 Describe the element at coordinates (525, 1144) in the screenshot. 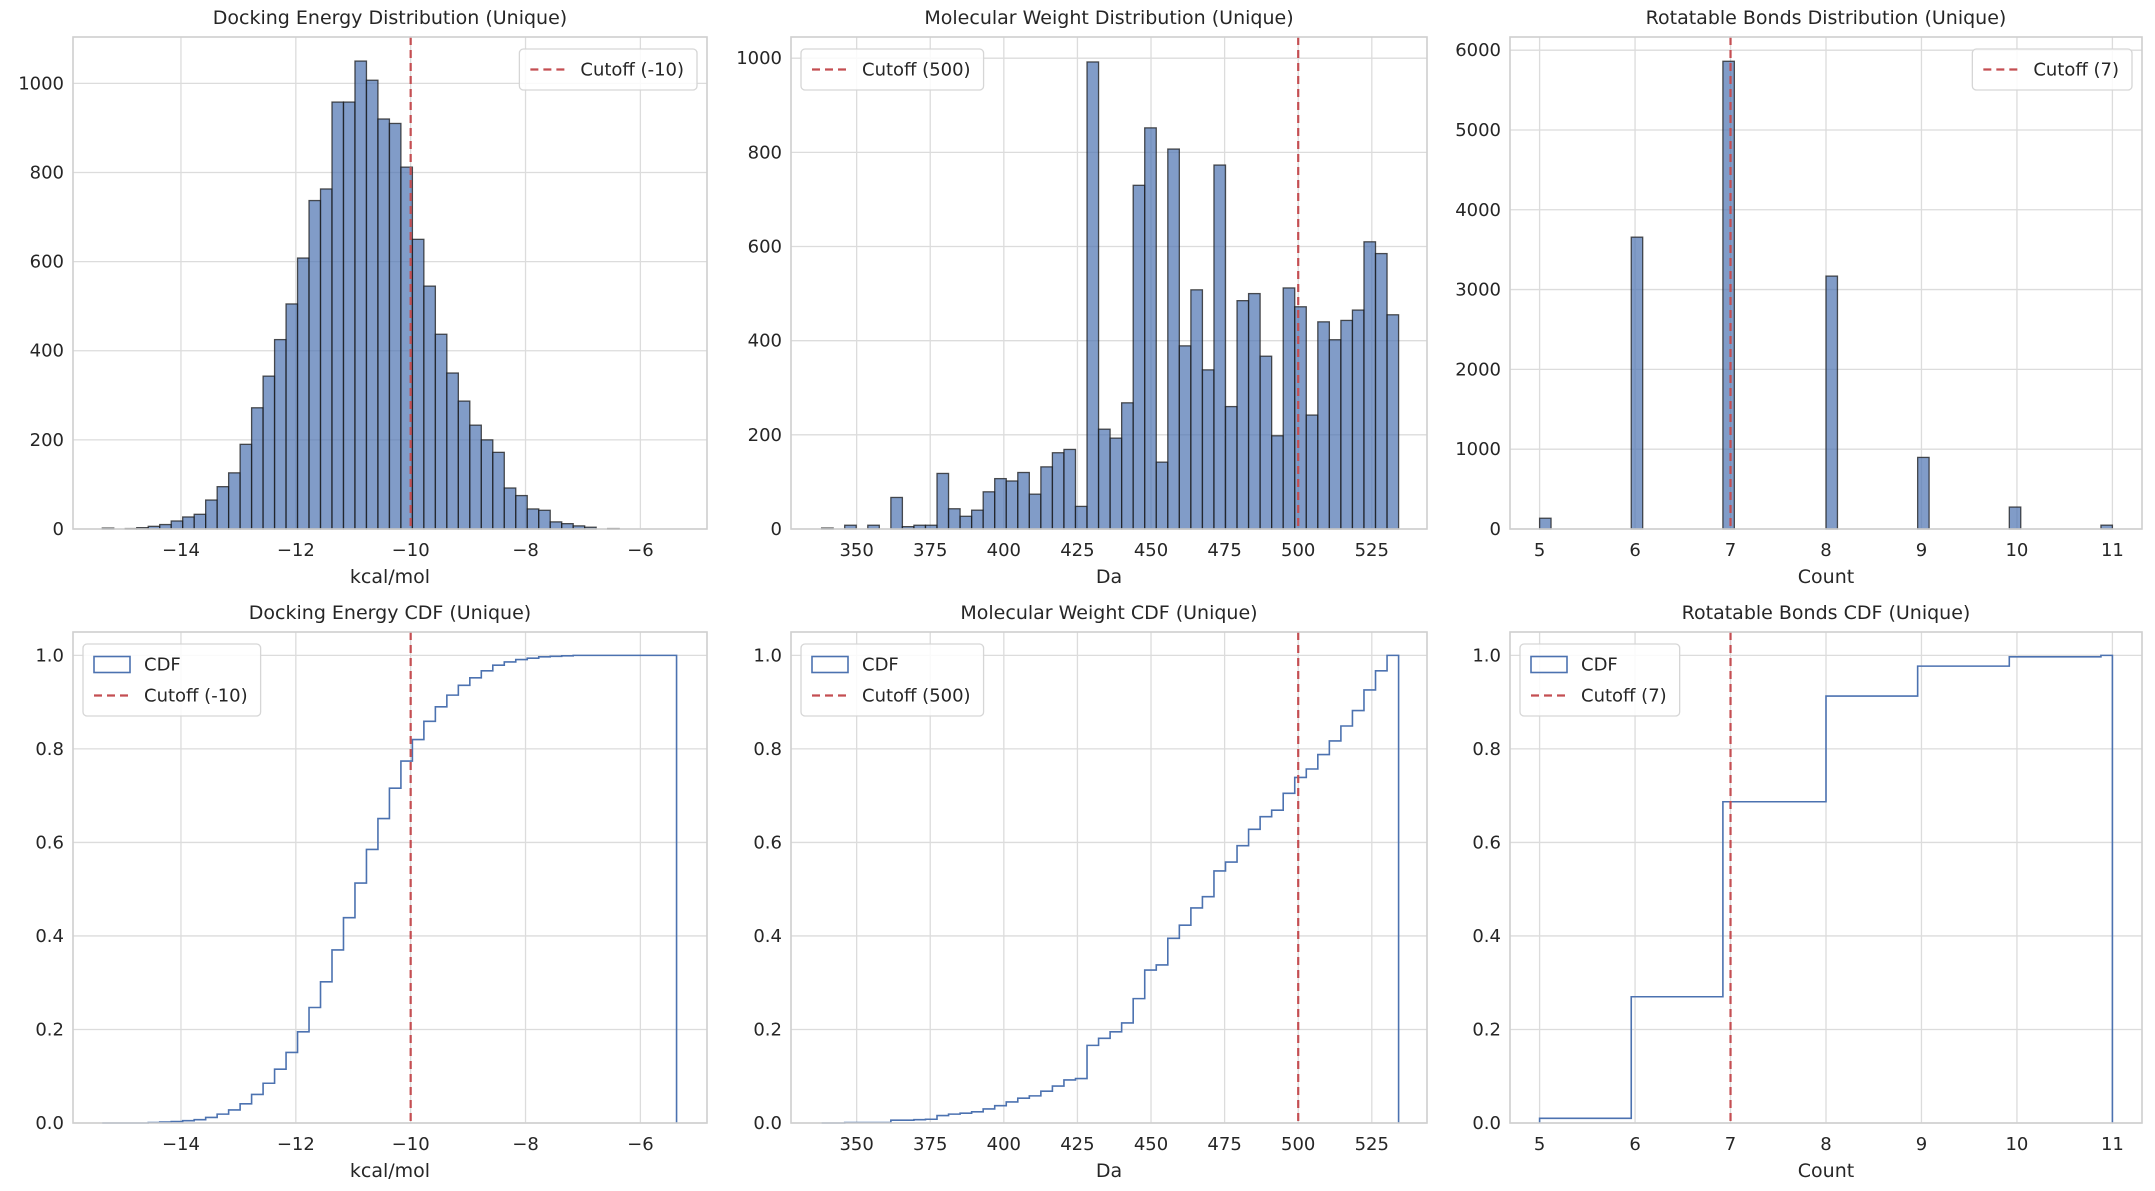

I see `x-tick-label: −8` at that location.